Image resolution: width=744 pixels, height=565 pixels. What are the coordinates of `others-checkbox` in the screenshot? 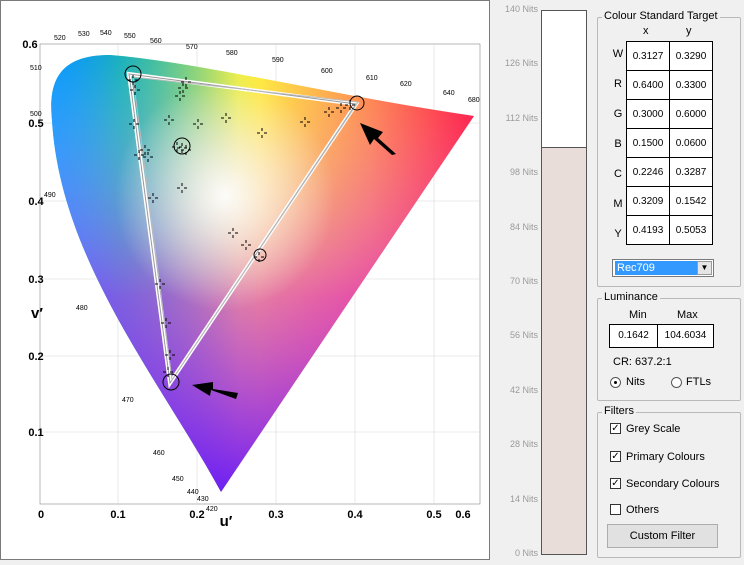 It's located at (615, 509).